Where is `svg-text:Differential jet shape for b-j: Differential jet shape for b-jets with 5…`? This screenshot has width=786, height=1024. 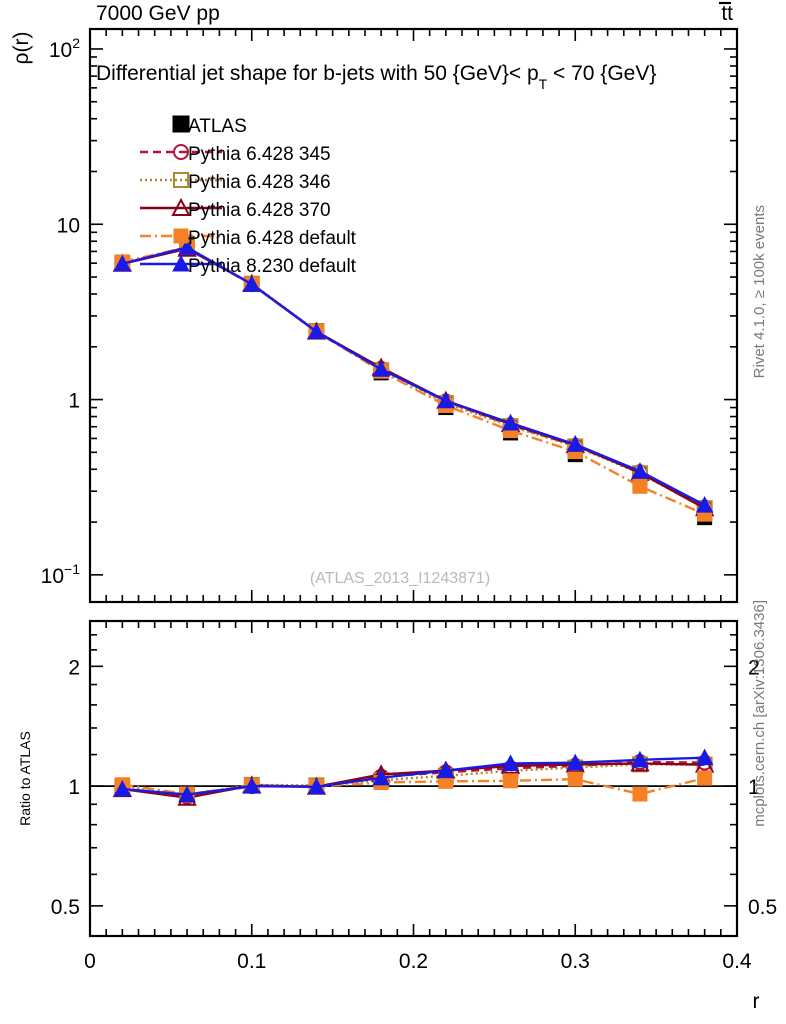
svg-text:Differential jet shape for b-j: Differential jet shape for b-jets with 5… is located at coordinates (376, 77).